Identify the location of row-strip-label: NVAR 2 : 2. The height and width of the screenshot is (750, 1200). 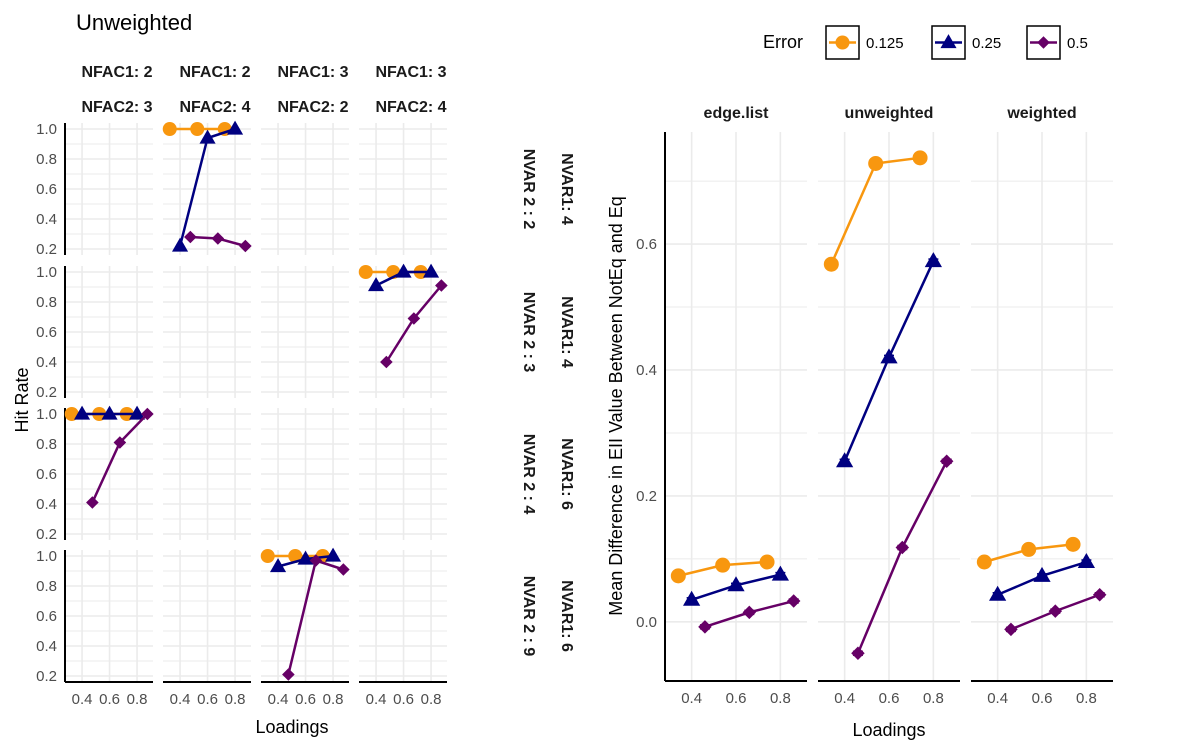
(528, 189).